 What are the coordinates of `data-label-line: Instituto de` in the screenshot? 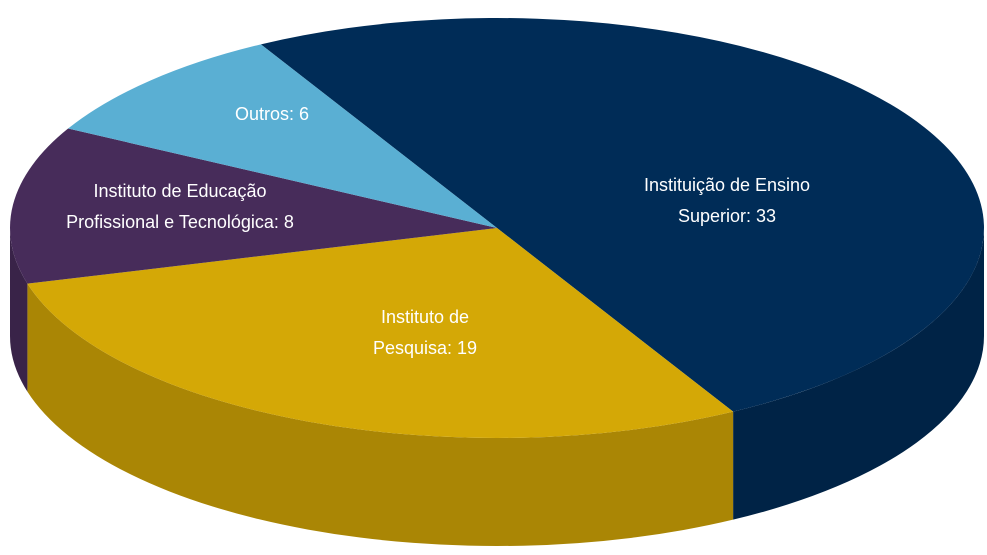 It's located at (425, 317).